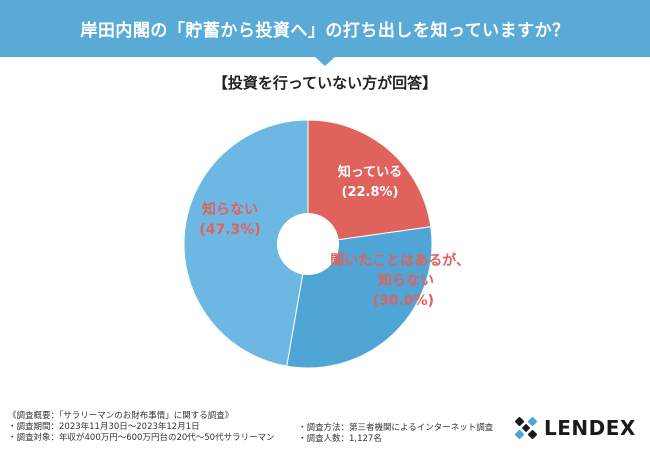 The width and height of the screenshot is (650, 450). Describe the element at coordinates (229, 230) in the screenshot. I see `slice-value-label: (47.3%)` at that location.